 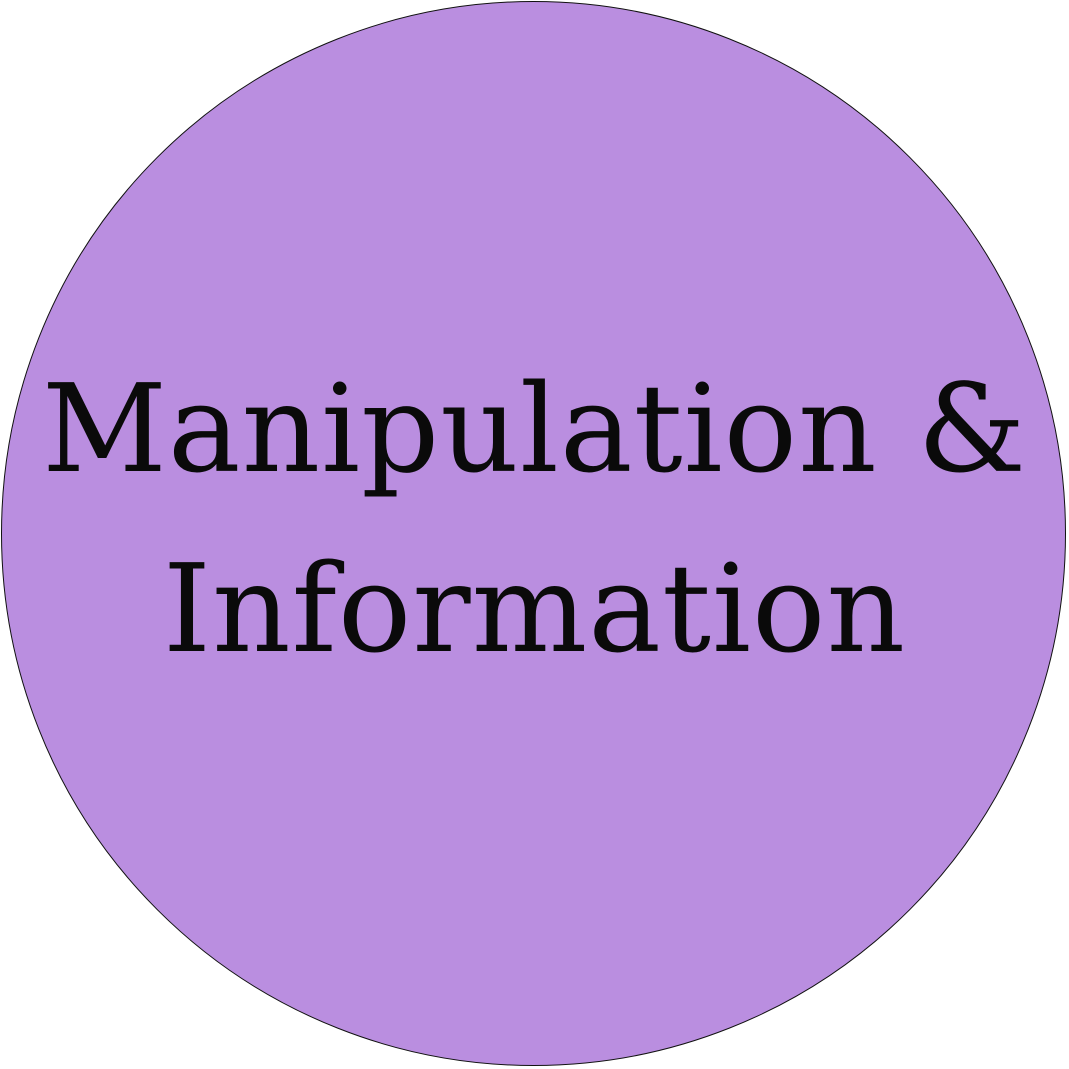 I want to click on badge-text-line-1: Manipulation &, so click(x=534, y=429).